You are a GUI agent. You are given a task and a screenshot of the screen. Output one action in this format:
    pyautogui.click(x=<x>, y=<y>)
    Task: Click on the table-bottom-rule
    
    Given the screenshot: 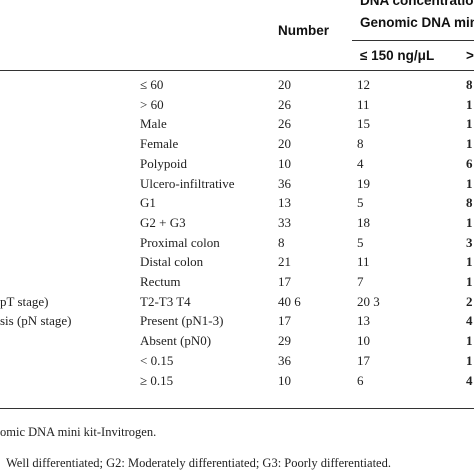 What is the action you would take?
    pyautogui.click(x=237, y=408)
    